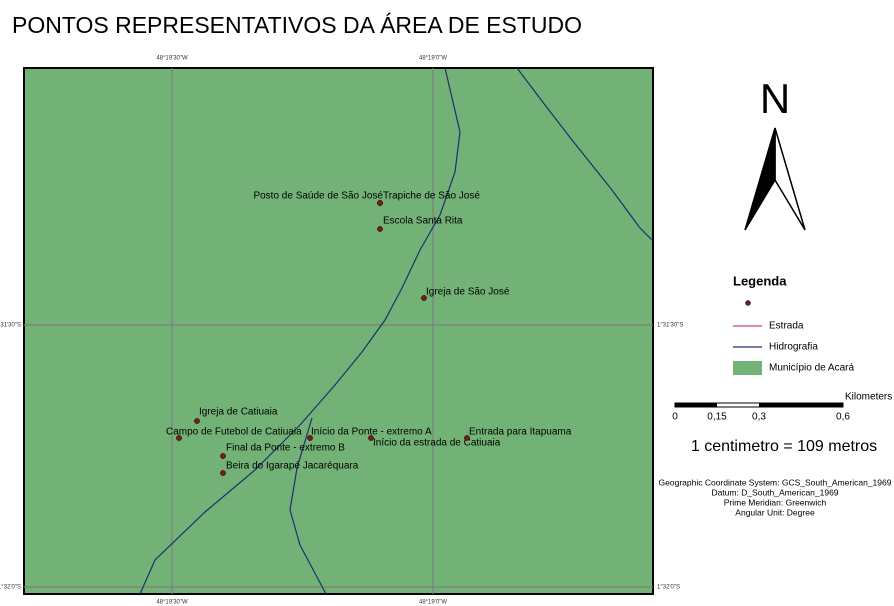  What do you see at coordinates (759, 417) in the screenshot?
I see `scale-label: 0,3` at bounding box center [759, 417].